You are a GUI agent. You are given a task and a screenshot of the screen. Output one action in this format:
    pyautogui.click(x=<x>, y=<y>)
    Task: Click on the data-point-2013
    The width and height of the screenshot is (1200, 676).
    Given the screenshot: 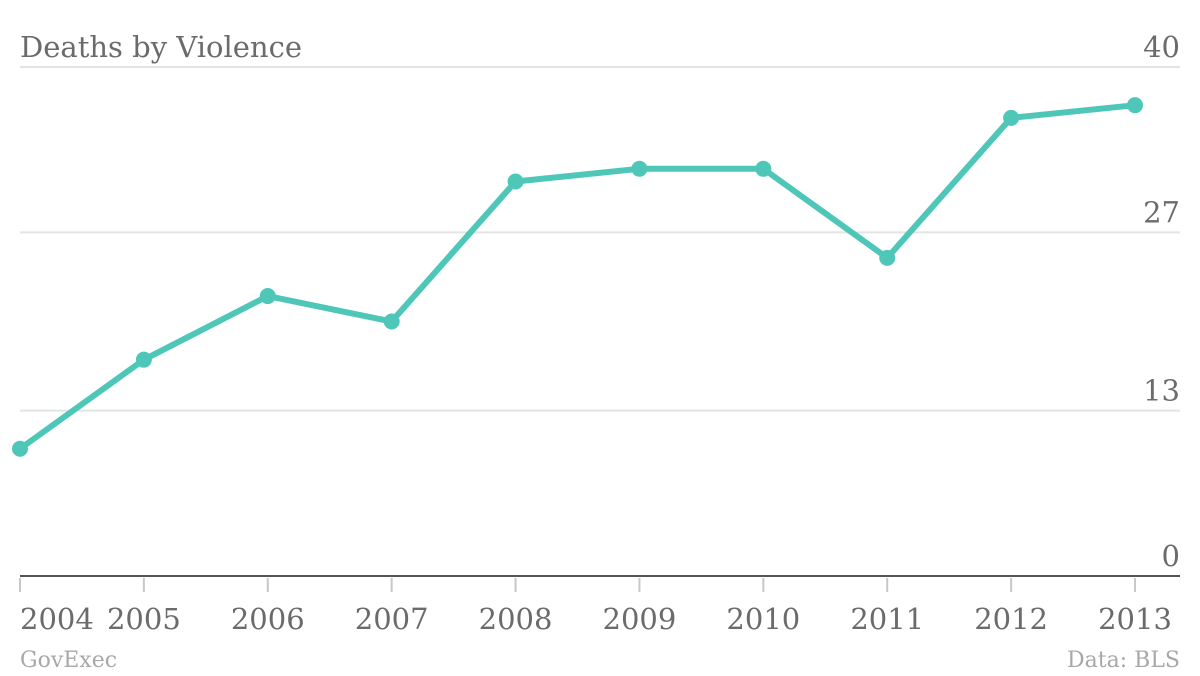 What is the action you would take?
    pyautogui.click(x=1135, y=105)
    